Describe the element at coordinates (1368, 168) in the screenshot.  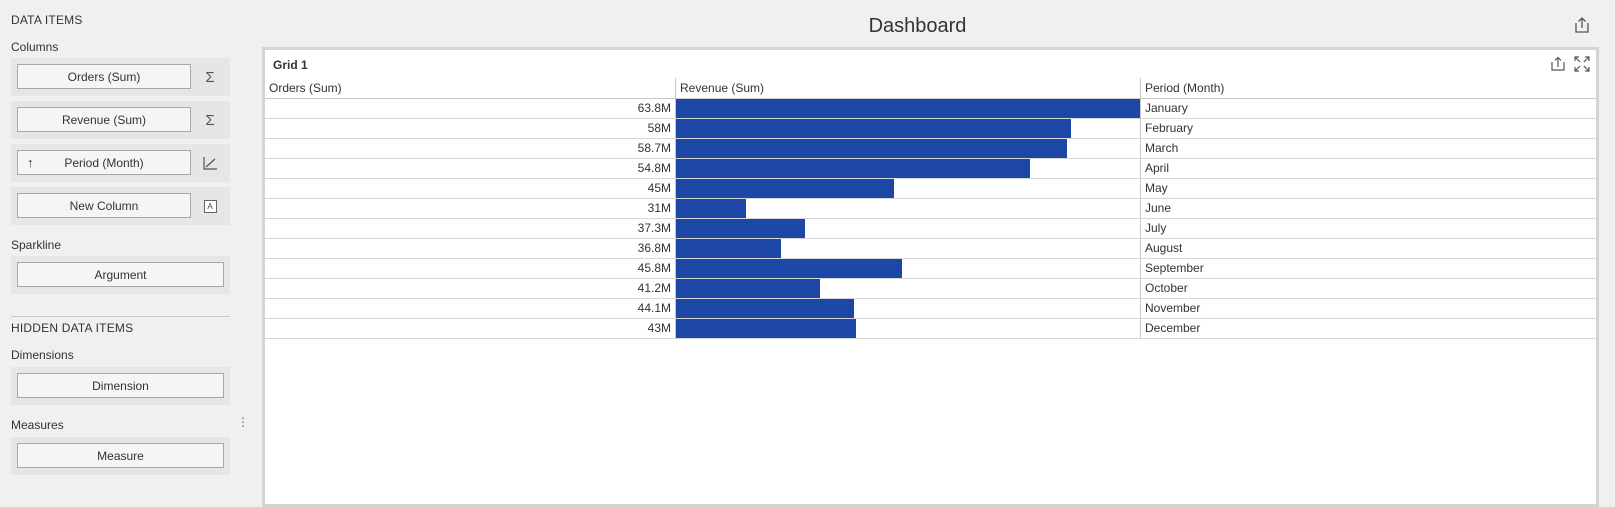
I see `period-cell: April` at that location.